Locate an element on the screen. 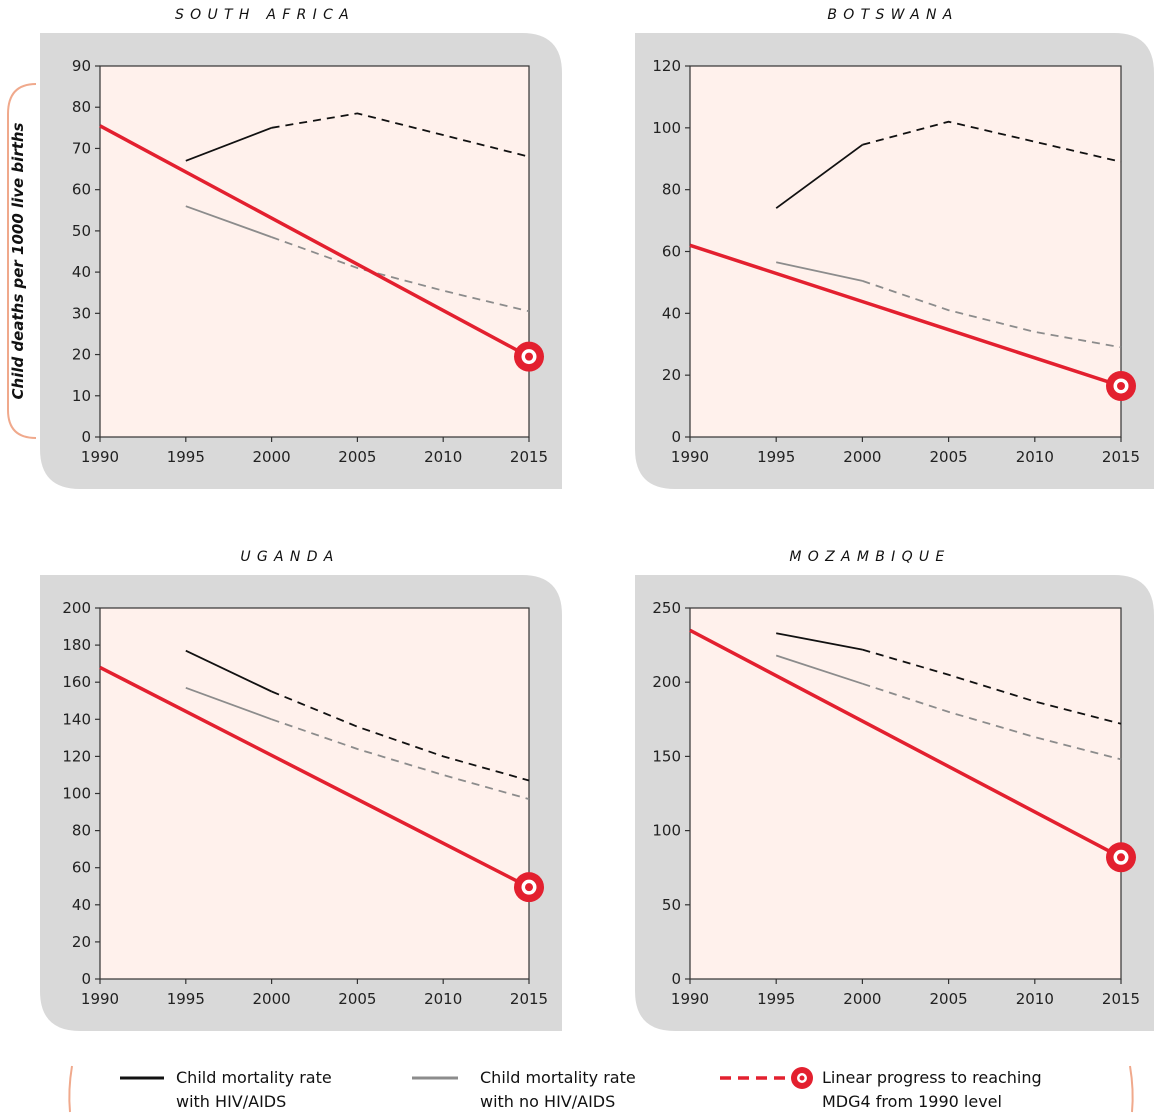 This screenshot has width=1154, height=1117. y-tick-label: 250 is located at coordinates (666, 608).